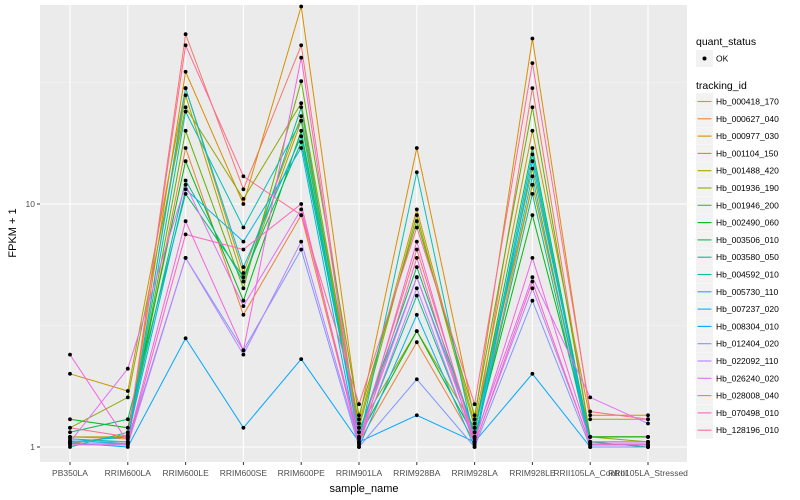 The width and height of the screenshot is (800, 500). What do you see at coordinates (704, 58) in the screenshot?
I see `legend-key-ok-point` at bounding box center [704, 58].